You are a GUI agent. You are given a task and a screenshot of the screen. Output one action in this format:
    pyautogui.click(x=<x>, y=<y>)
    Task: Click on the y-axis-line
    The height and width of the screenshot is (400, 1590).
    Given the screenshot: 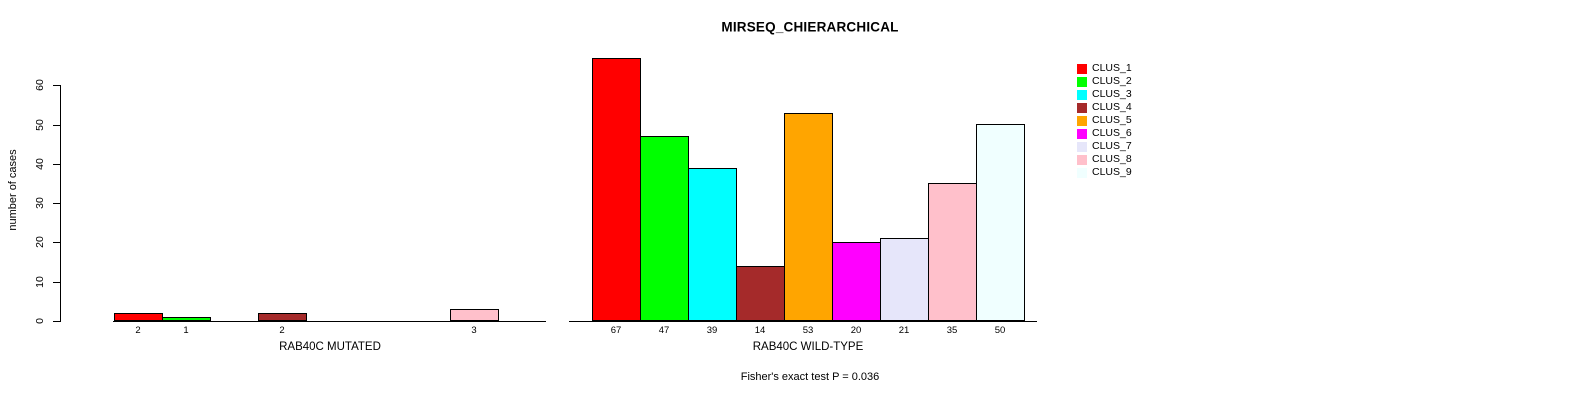 What is the action you would take?
    pyautogui.click(x=60, y=203)
    